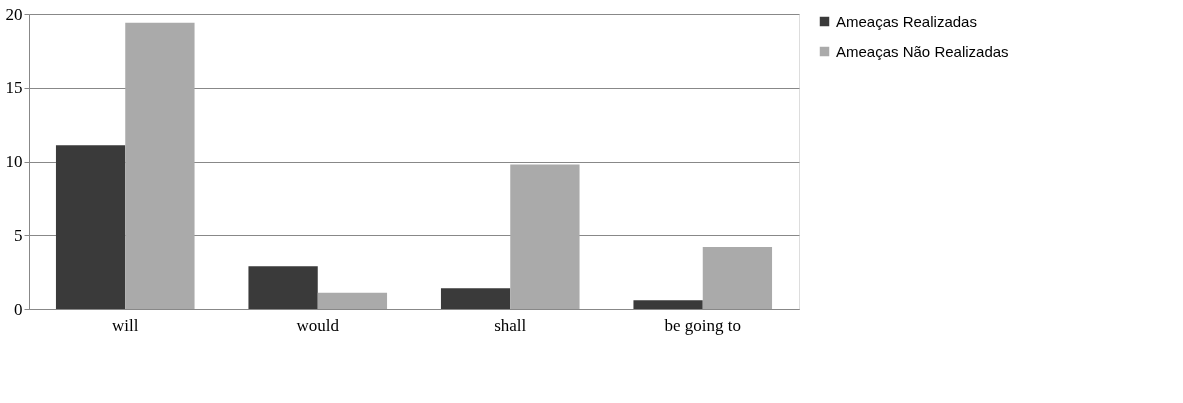 This screenshot has height=403, width=1183. I want to click on legend-label: Ameaças Realizadas, so click(906, 21).